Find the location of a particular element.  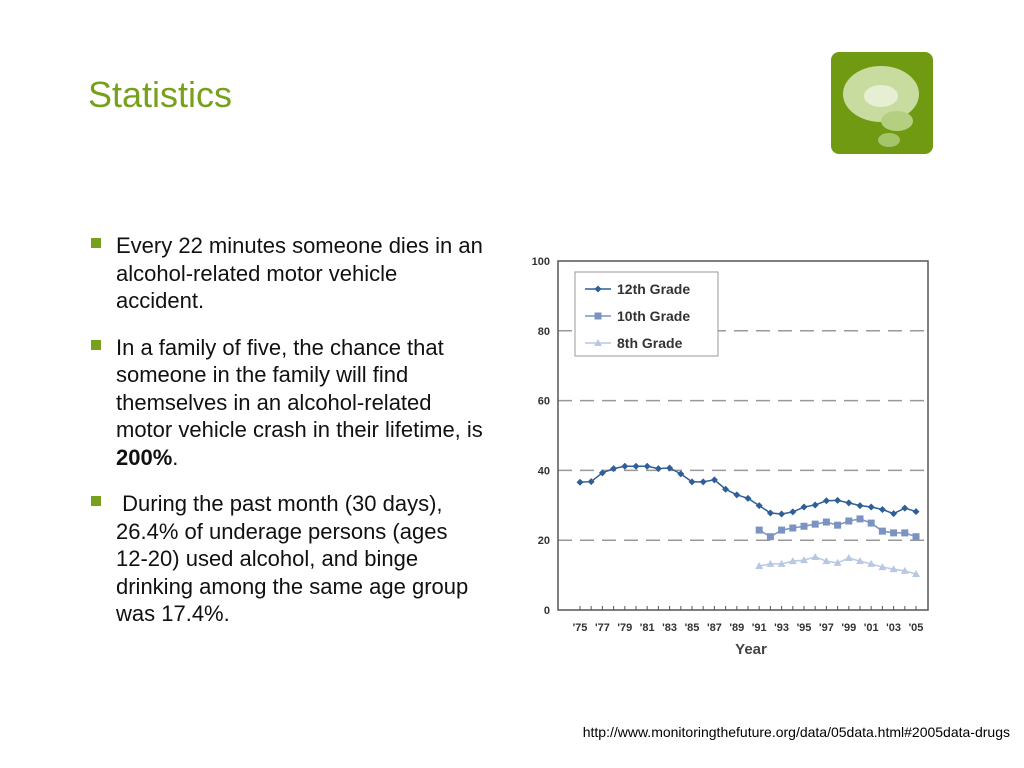

y-tick-label: 100 is located at coordinates (541, 262).